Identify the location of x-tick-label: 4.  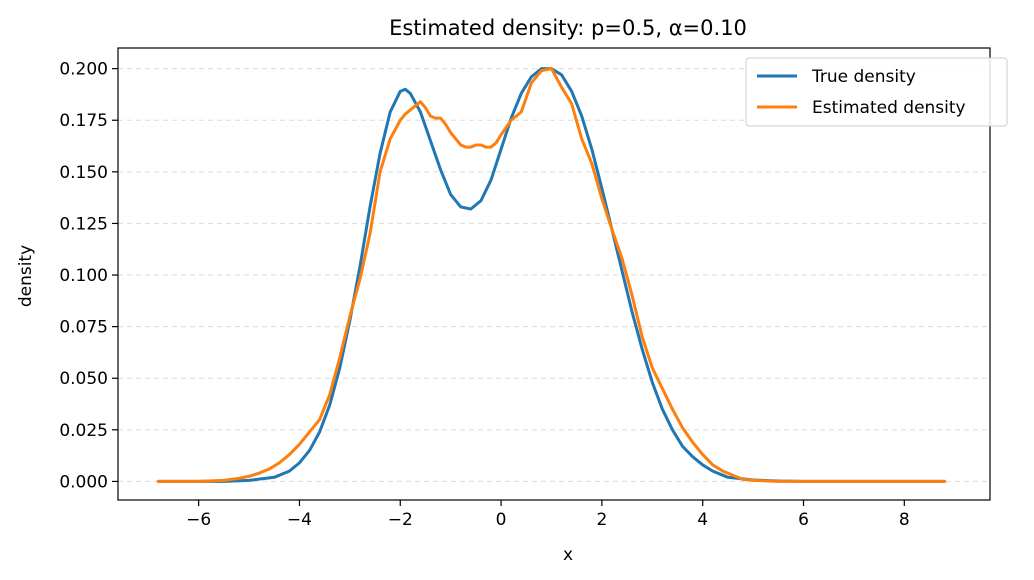
(702, 520).